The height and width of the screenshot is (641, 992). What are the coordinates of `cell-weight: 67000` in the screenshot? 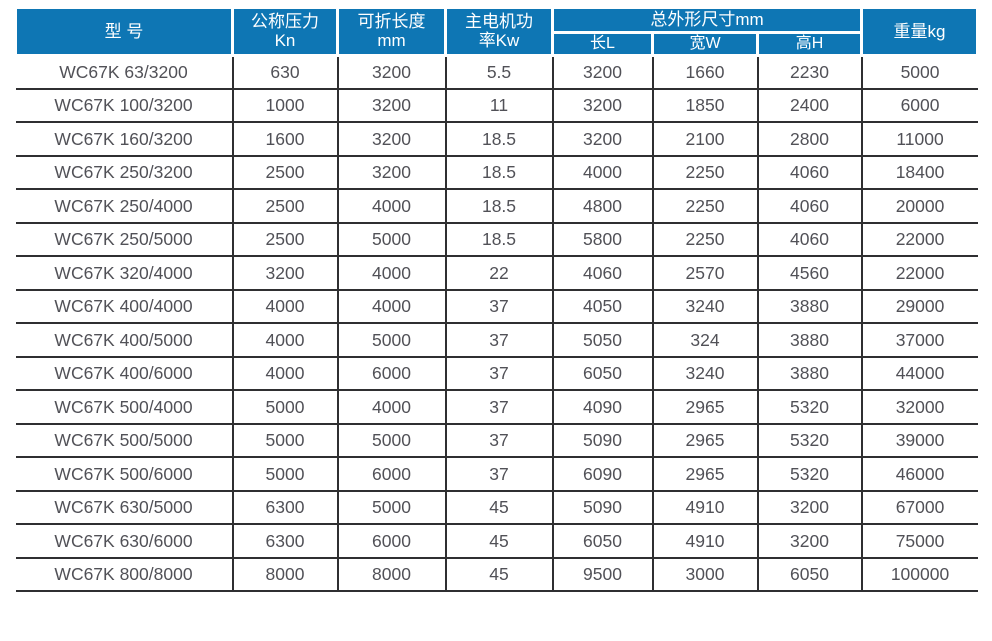 It's located at (919, 508).